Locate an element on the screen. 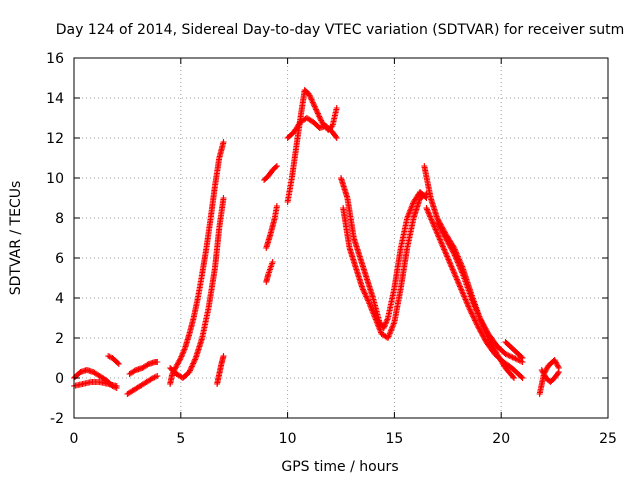 The image size is (640, 480). series-pass-q is located at coordinates (474, 293).